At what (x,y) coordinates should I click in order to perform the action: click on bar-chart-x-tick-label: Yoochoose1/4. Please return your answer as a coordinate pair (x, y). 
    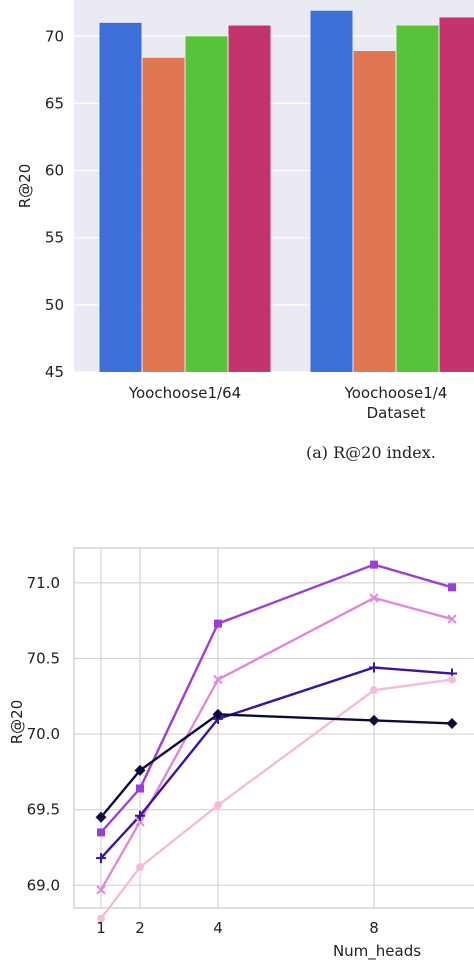
    Looking at the image, I should click on (396, 393).